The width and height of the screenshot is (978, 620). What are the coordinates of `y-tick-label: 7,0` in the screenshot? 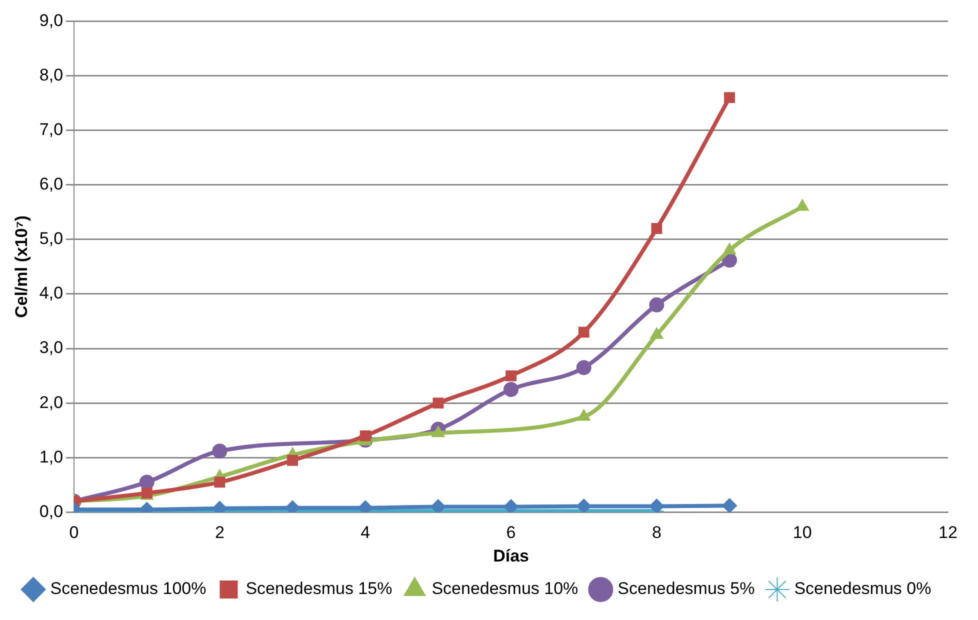 It's located at (51, 129).